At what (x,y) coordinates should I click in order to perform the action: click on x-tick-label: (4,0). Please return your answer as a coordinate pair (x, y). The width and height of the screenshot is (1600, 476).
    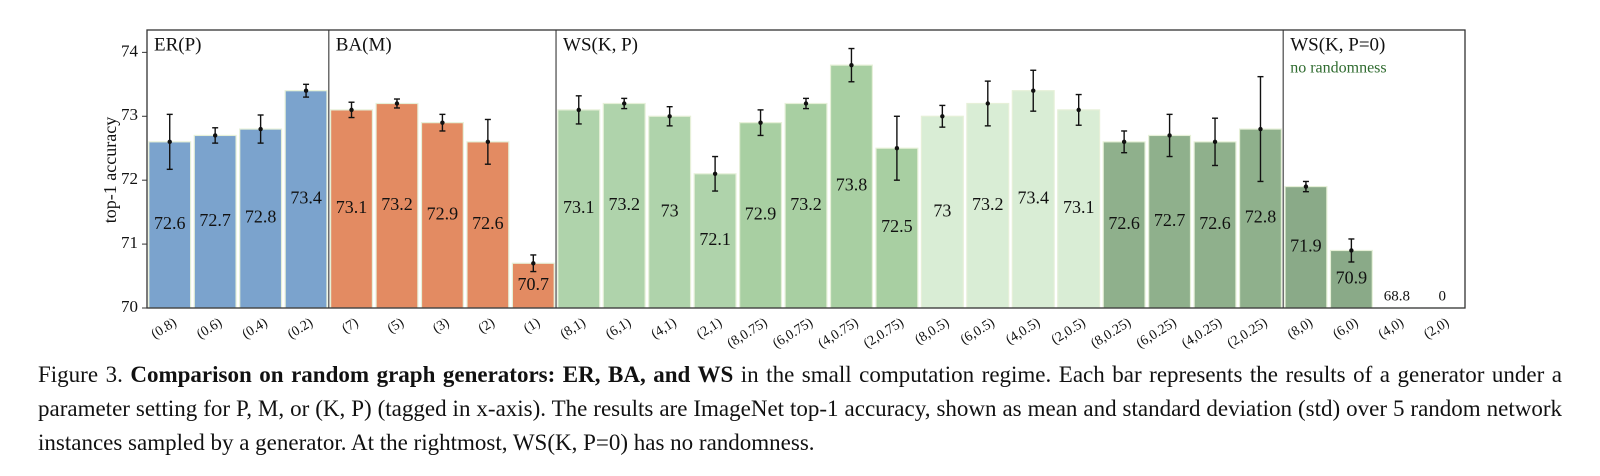
    Looking at the image, I should click on (1391, 328).